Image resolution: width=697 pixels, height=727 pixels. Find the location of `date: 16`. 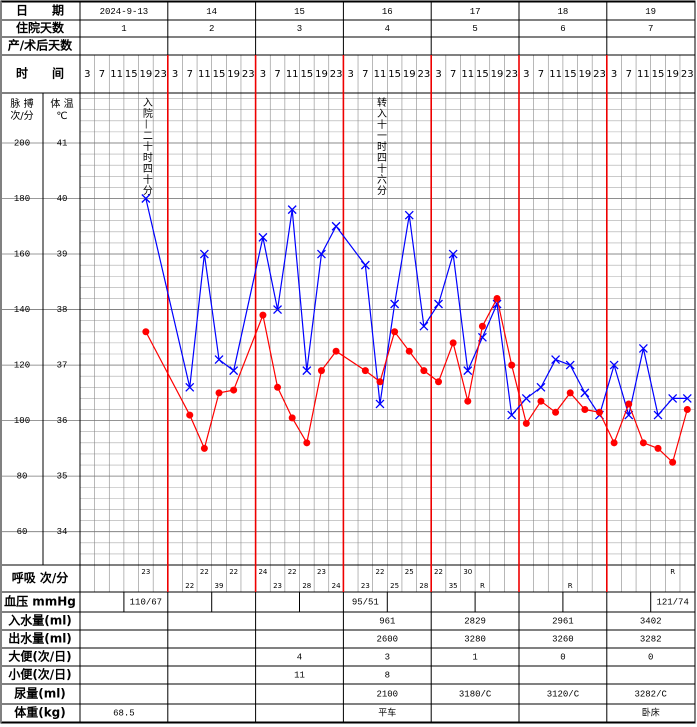

date: 16 is located at coordinates (387, 12).